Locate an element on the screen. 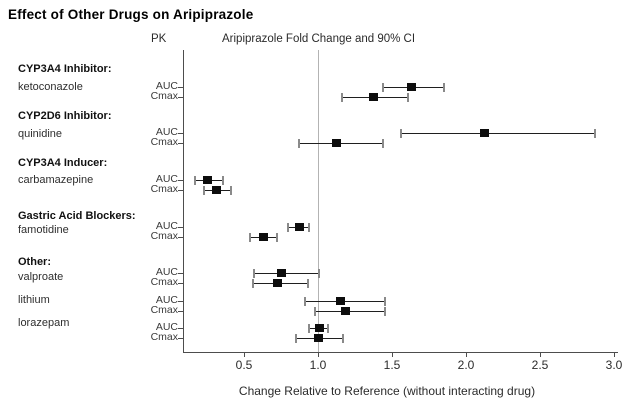  drug-label: ketoconazole is located at coordinates (50, 87).